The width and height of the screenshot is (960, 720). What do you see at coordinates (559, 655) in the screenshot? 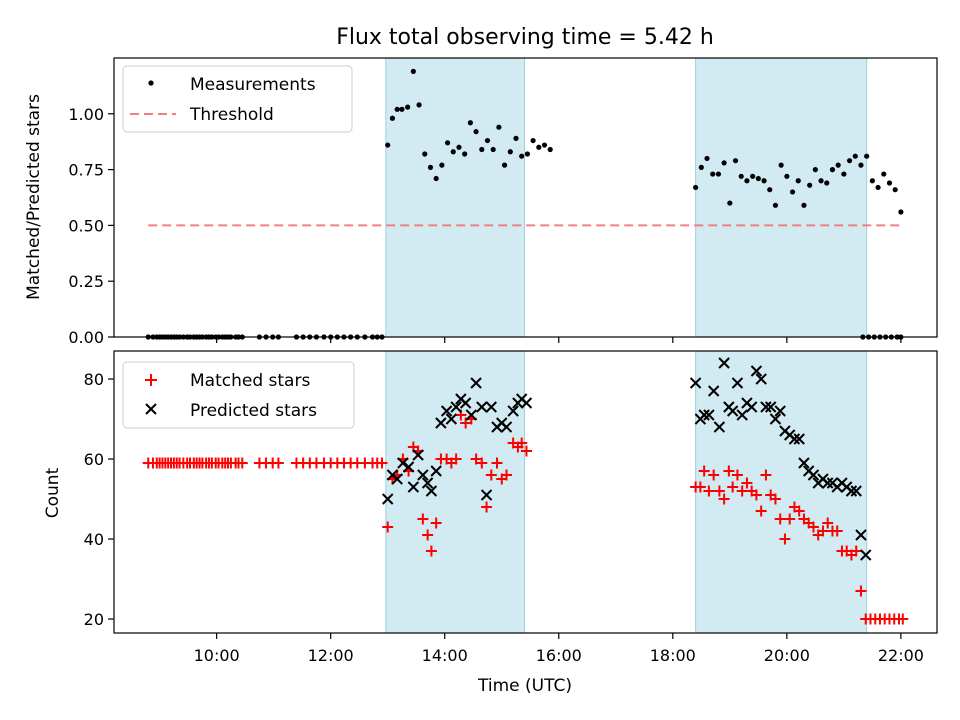
I see `x-tick-label: 16:00` at bounding box center [559, 655].